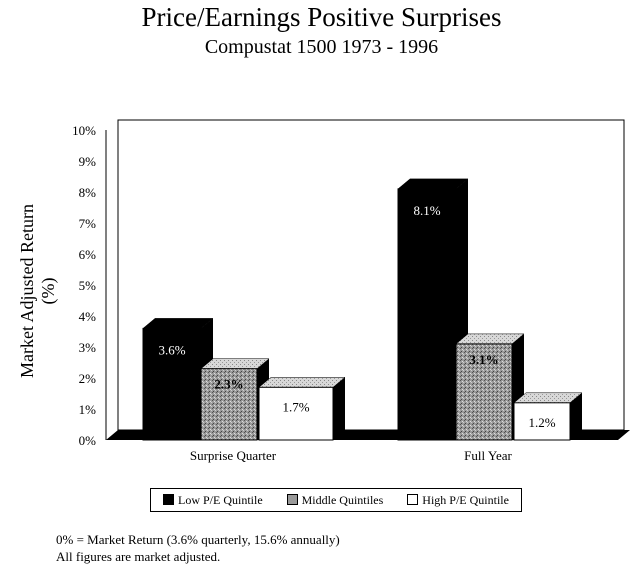  What do you see at coordinates (220, 499) in the screenshot?
I see `legend-label: Low P/E Quintile` at bounding box center [220, 499].